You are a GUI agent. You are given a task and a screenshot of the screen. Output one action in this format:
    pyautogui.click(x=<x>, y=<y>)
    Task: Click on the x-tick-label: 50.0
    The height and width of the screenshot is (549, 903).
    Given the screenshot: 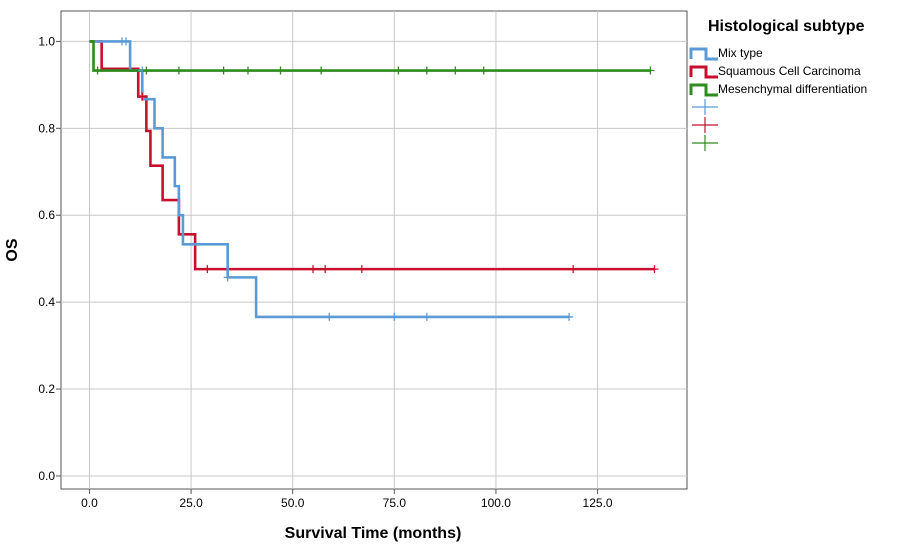 What is the action you would take?
    pyautogui.click(x=293, y=503)
    